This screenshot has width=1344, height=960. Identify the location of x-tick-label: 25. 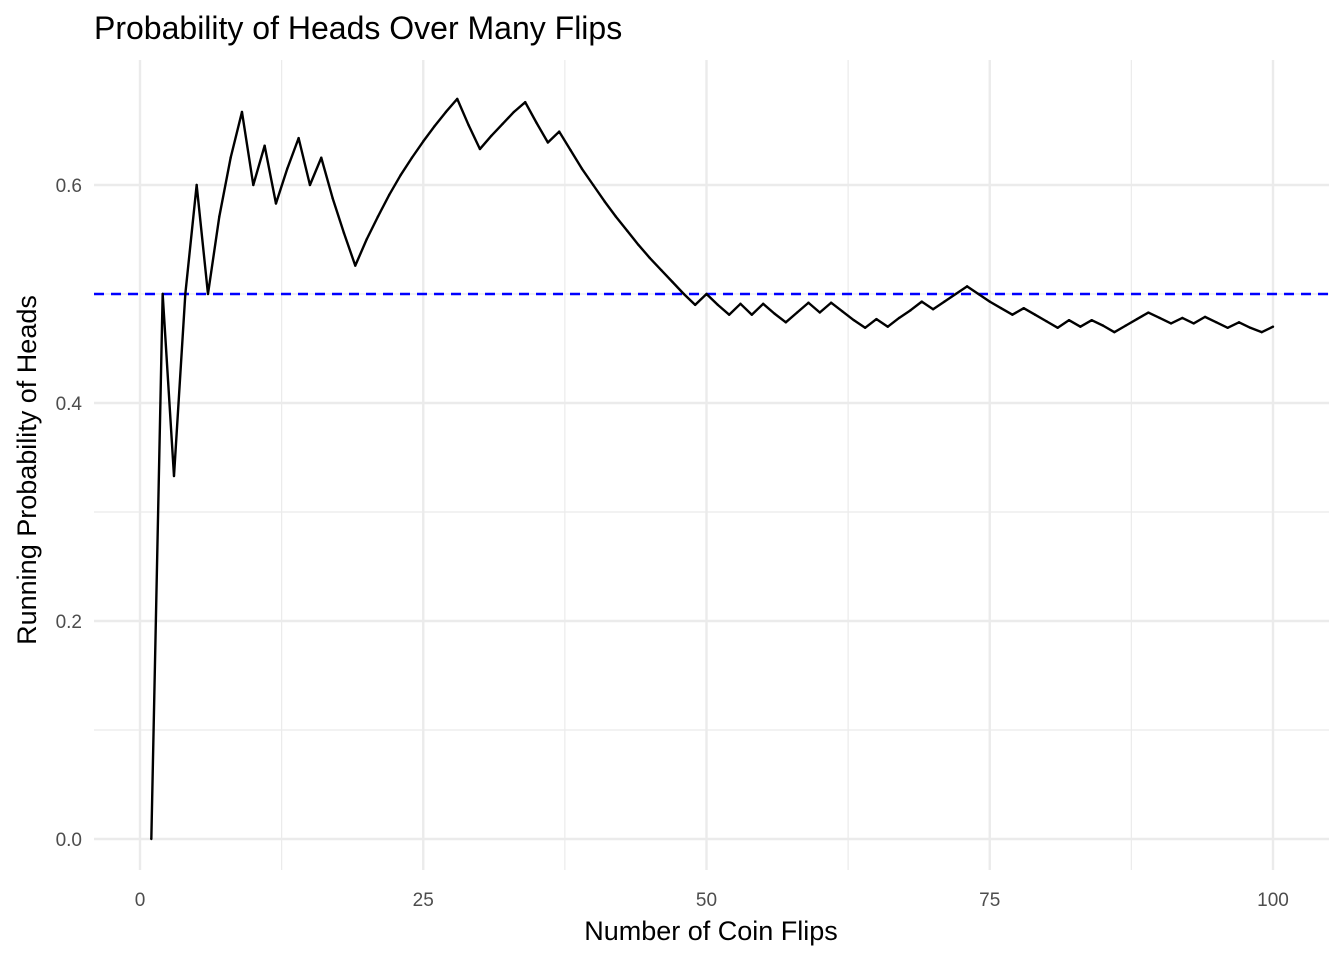
(423, 900).